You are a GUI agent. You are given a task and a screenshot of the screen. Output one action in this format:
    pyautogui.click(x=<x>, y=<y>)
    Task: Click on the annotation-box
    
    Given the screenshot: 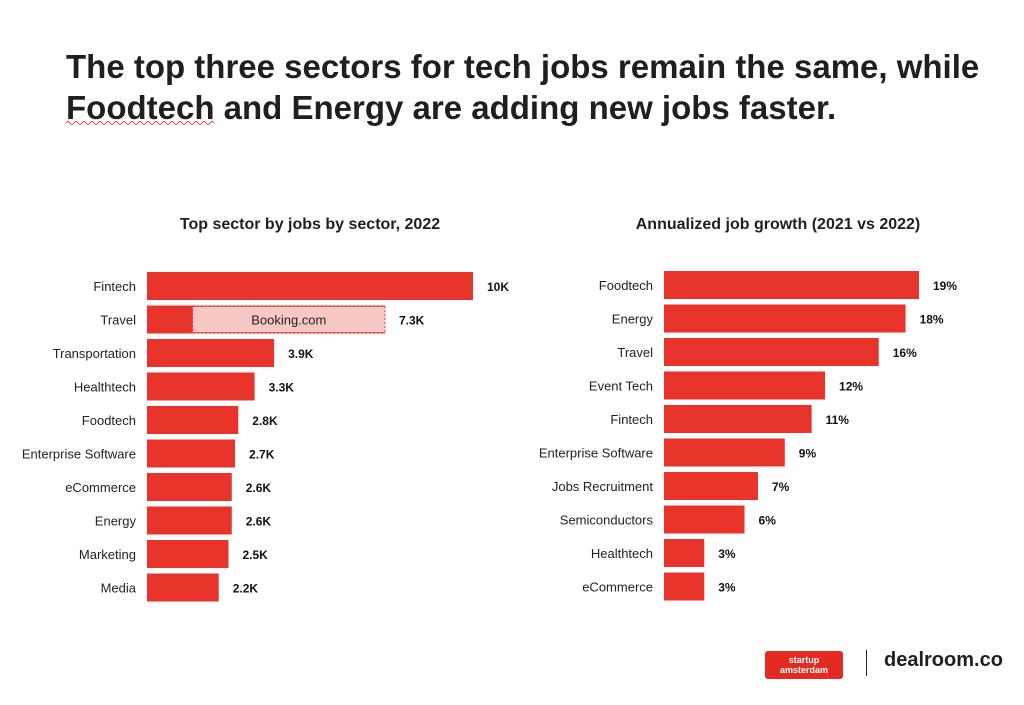 What is the action you would take?
    pyautogui.click(x=289, y=319)
    